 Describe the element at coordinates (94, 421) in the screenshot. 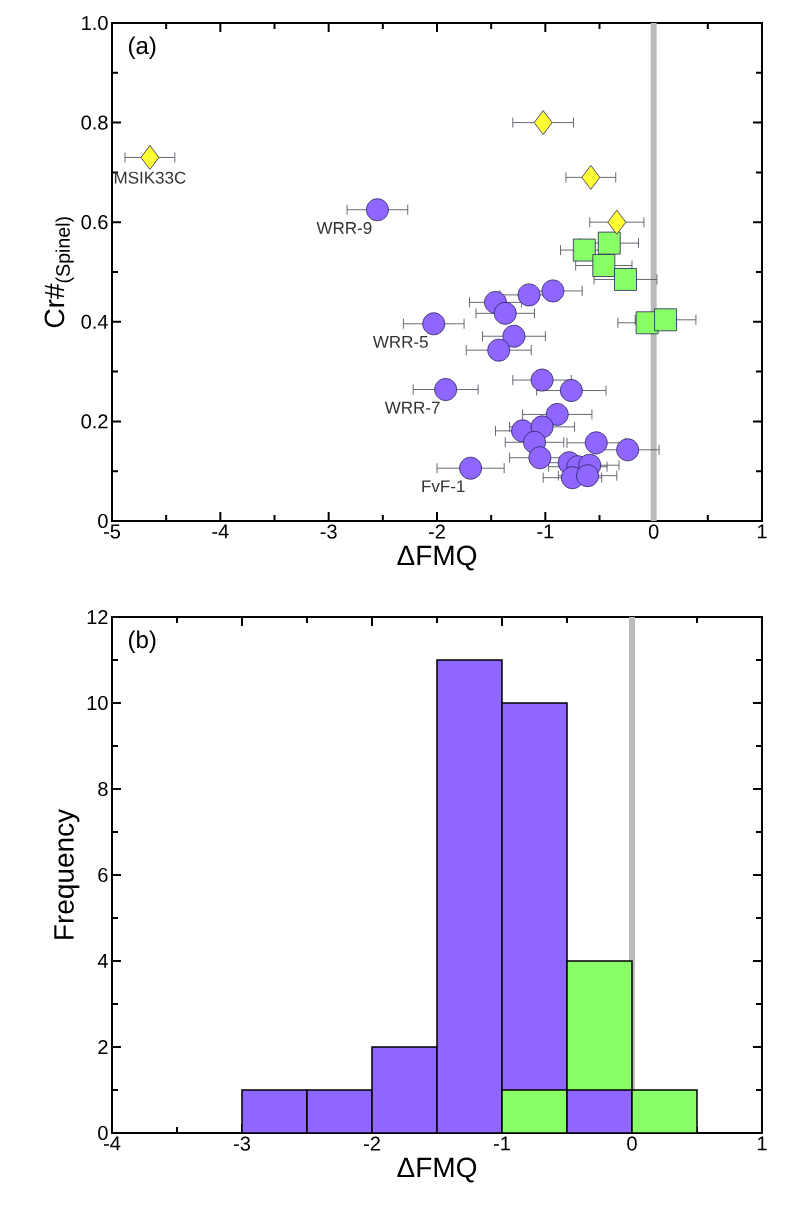

I see `y-tick-label: 0.2` at that location.